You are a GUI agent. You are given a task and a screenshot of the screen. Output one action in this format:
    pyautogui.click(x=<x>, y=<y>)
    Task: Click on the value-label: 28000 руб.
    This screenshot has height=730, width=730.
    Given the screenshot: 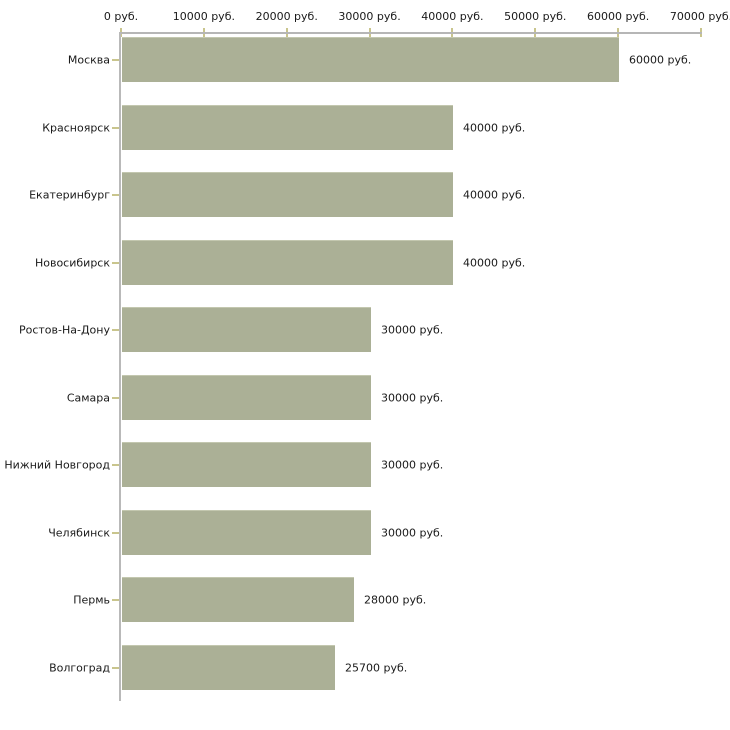 What is the action you would take?
    pyautogui.click(x=395, y=599)
    